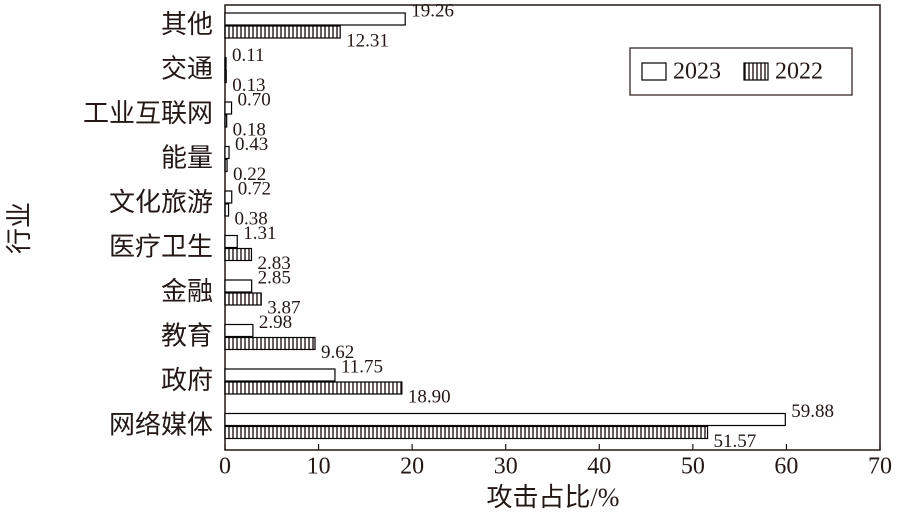 The height and width of the screenshot is (517, 905). Describe the element at coordinates (161, 247) in the screenshot. I see `y-tick-label: 医疗卫生` at that location.